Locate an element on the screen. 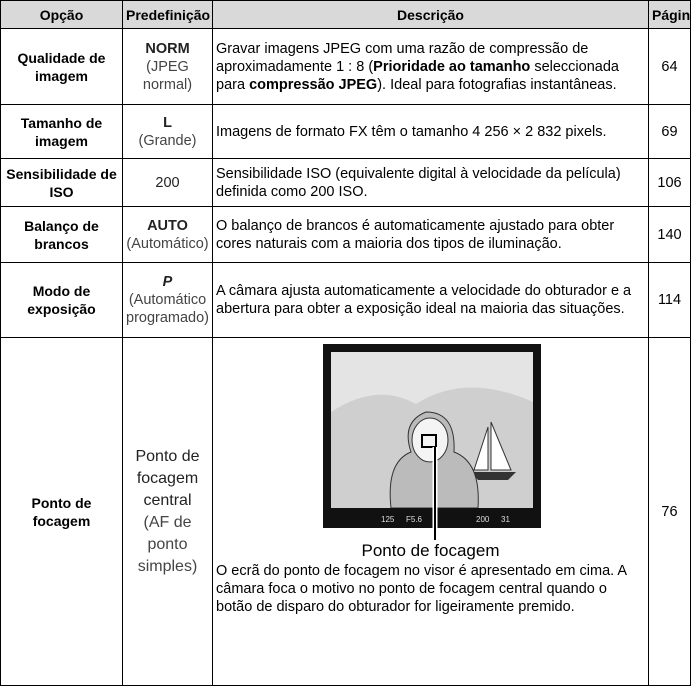 The height and width of the screenshot is (686, 691). header-row: Opção Predefinição Descrição Página is located at coordinates (345, 14).